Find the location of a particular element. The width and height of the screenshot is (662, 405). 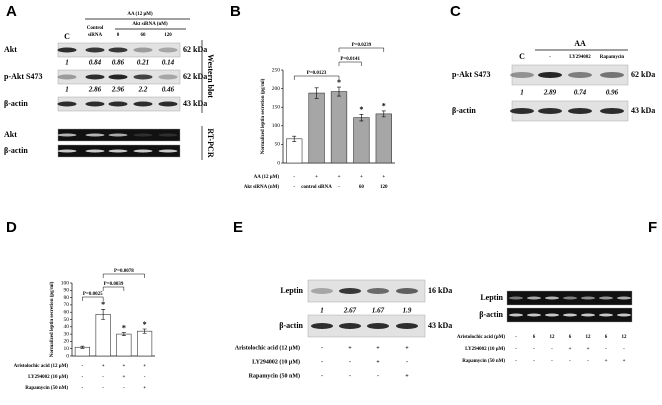

p-value: P=0.0239 is located at coordinates (362, 45).